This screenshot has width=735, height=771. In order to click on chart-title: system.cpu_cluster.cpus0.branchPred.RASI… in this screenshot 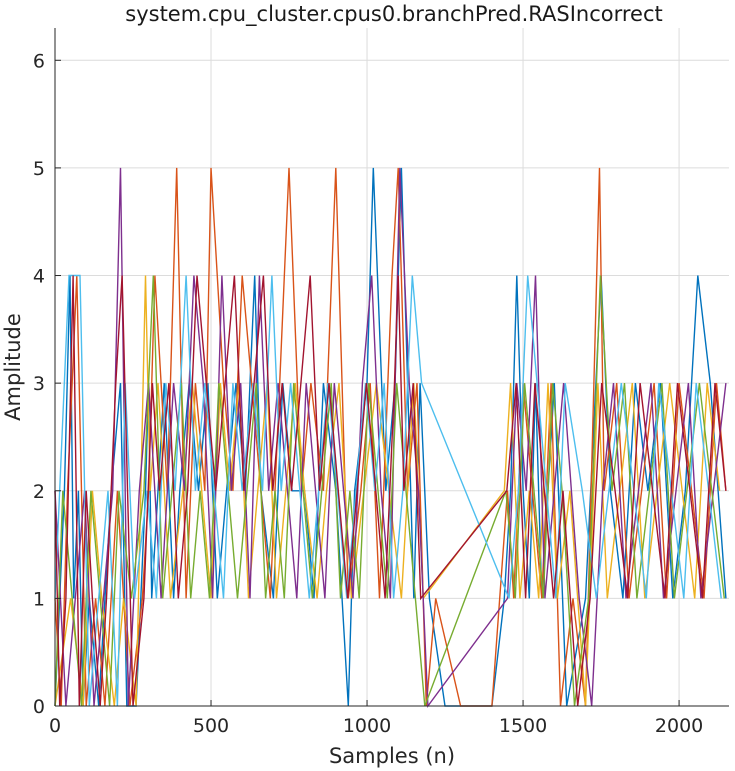, I will do `click(393, 14)`.